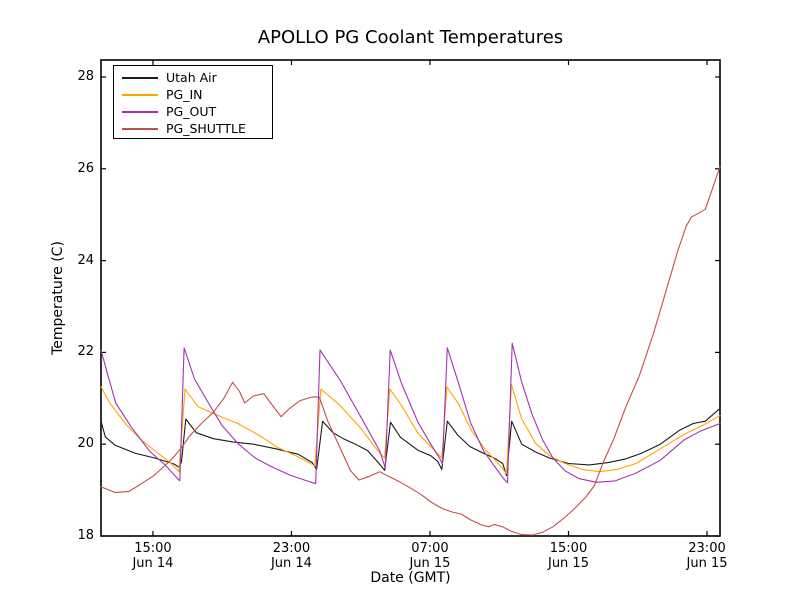 Image resolution: width=800 pixels, height=600 pixels. I want to click on x-tick-label: 23:00 Jun 15, so click(707, 556).